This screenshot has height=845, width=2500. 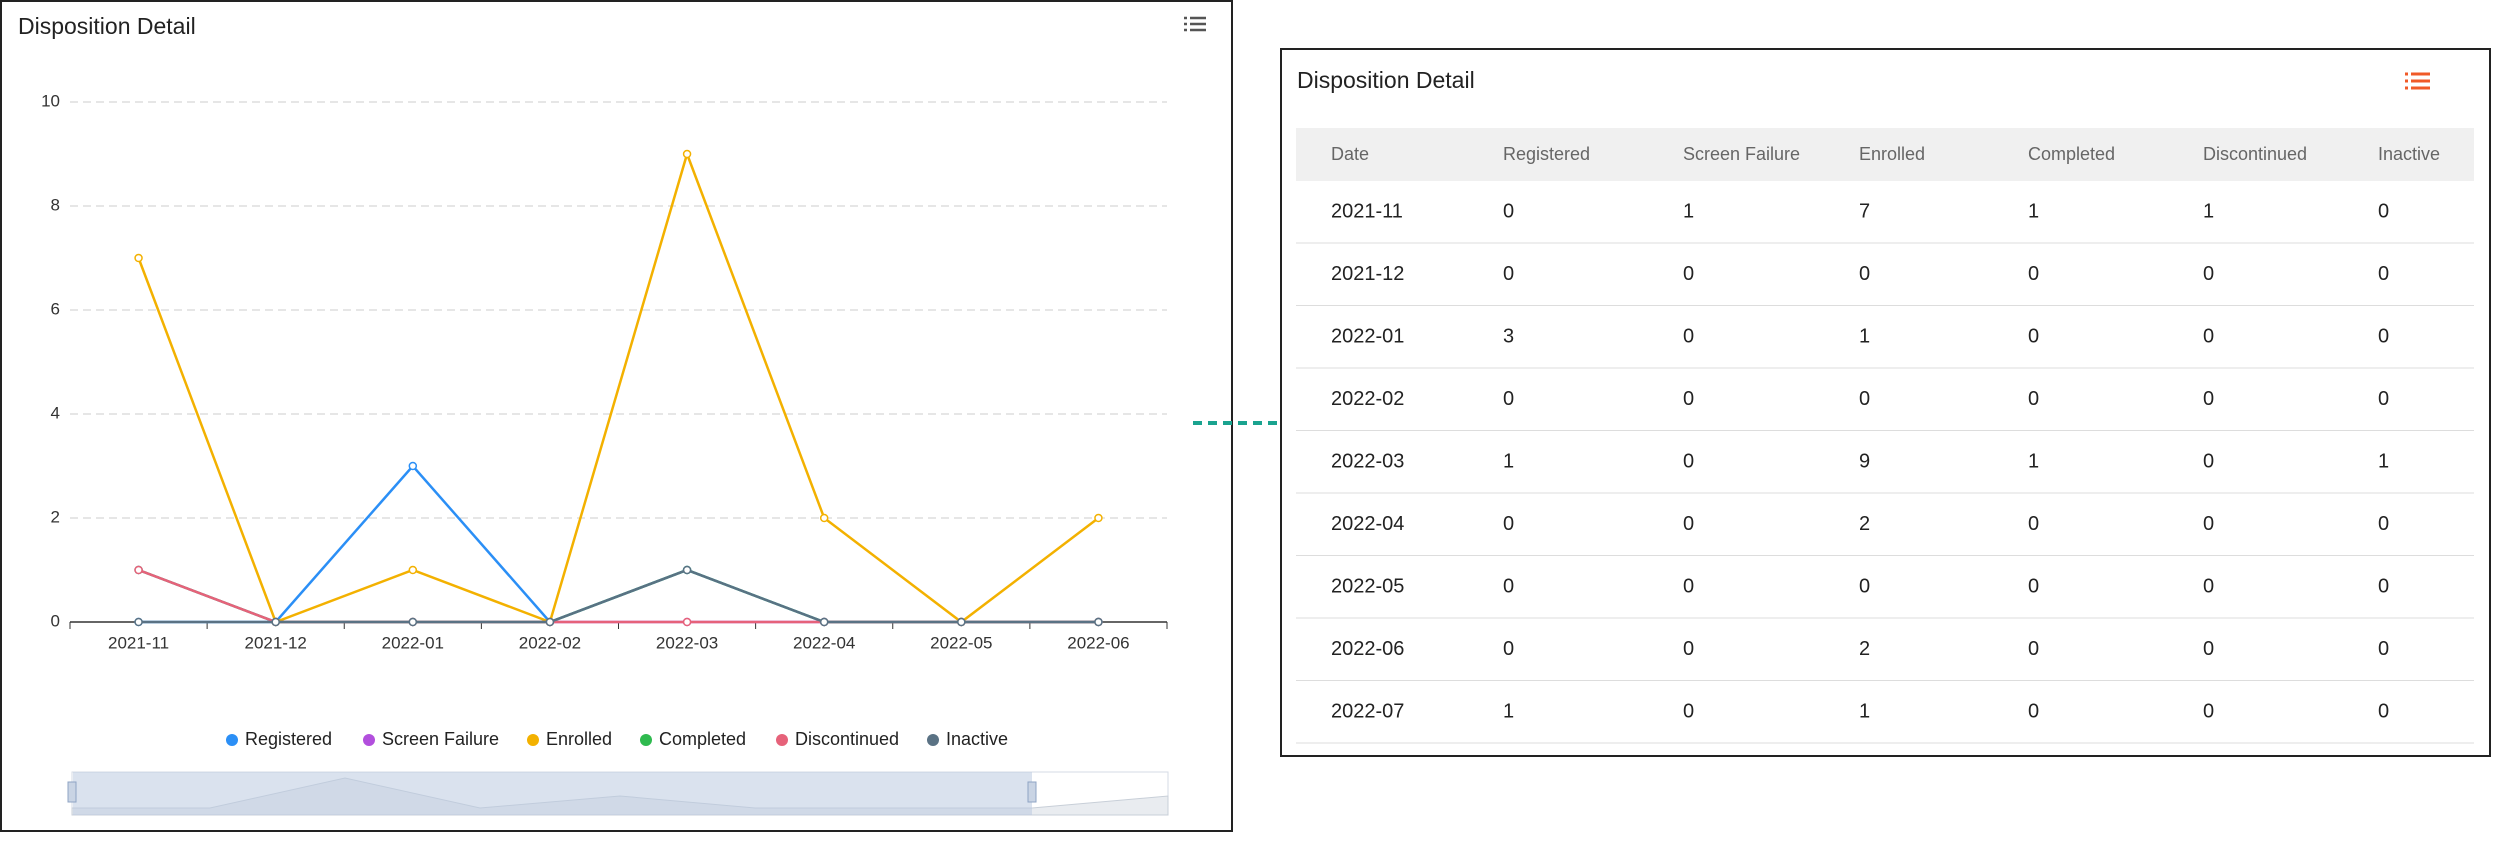 I want to click on legend-label: Screen Failure, so click(x=440, y=739).